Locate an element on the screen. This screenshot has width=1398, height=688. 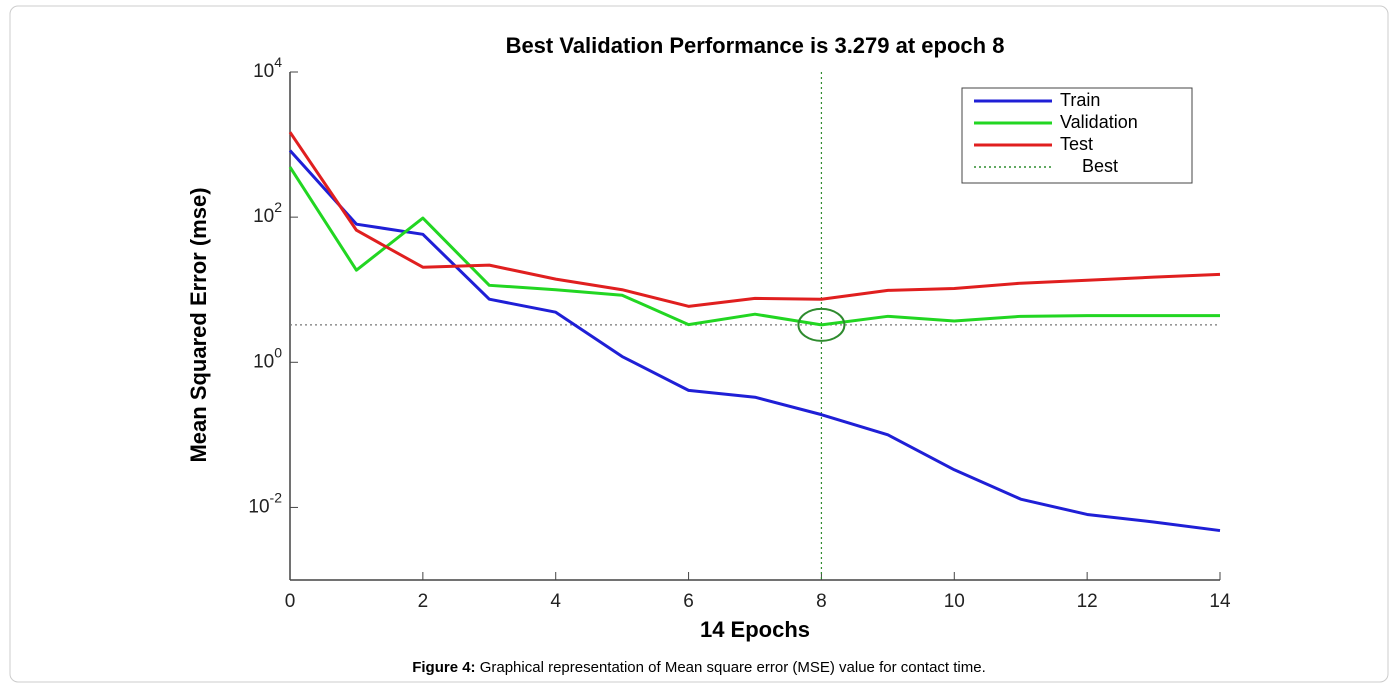
x-tick-label: 2 is located at coordinates (423, 601).